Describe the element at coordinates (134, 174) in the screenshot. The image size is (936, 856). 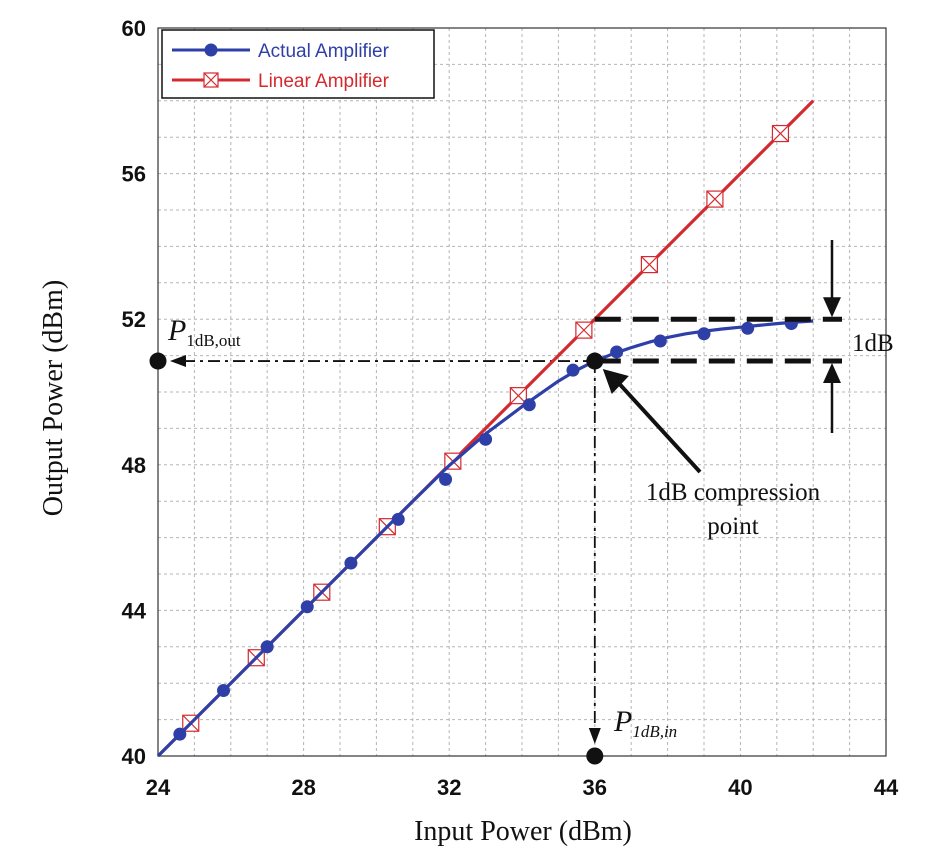
I see `y-tick-label: 56` at that location.